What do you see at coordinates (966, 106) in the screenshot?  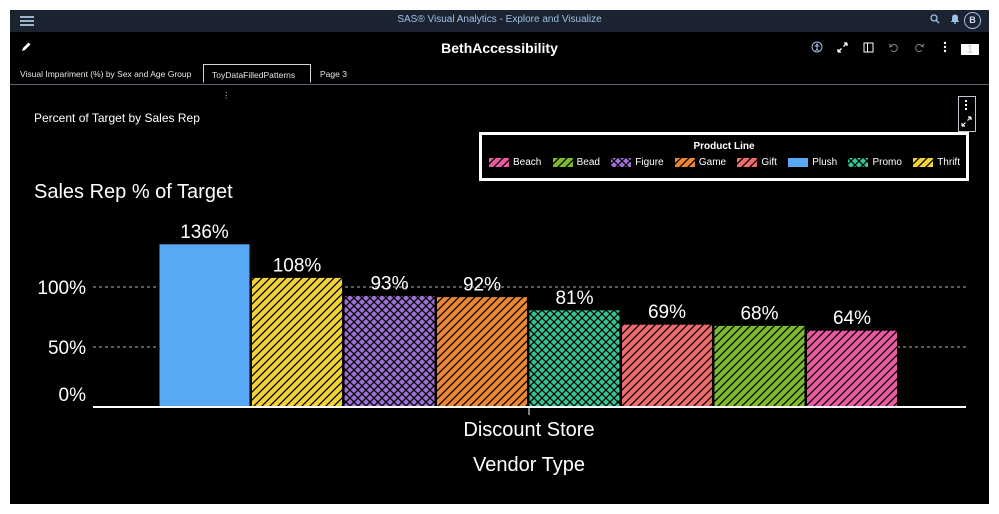 I see `object-more-icon` at bounding box center [966, 106].